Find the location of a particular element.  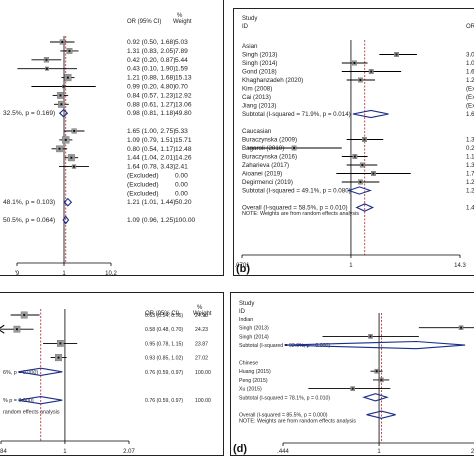

header-id: ID is located at coordinates (245, 27).